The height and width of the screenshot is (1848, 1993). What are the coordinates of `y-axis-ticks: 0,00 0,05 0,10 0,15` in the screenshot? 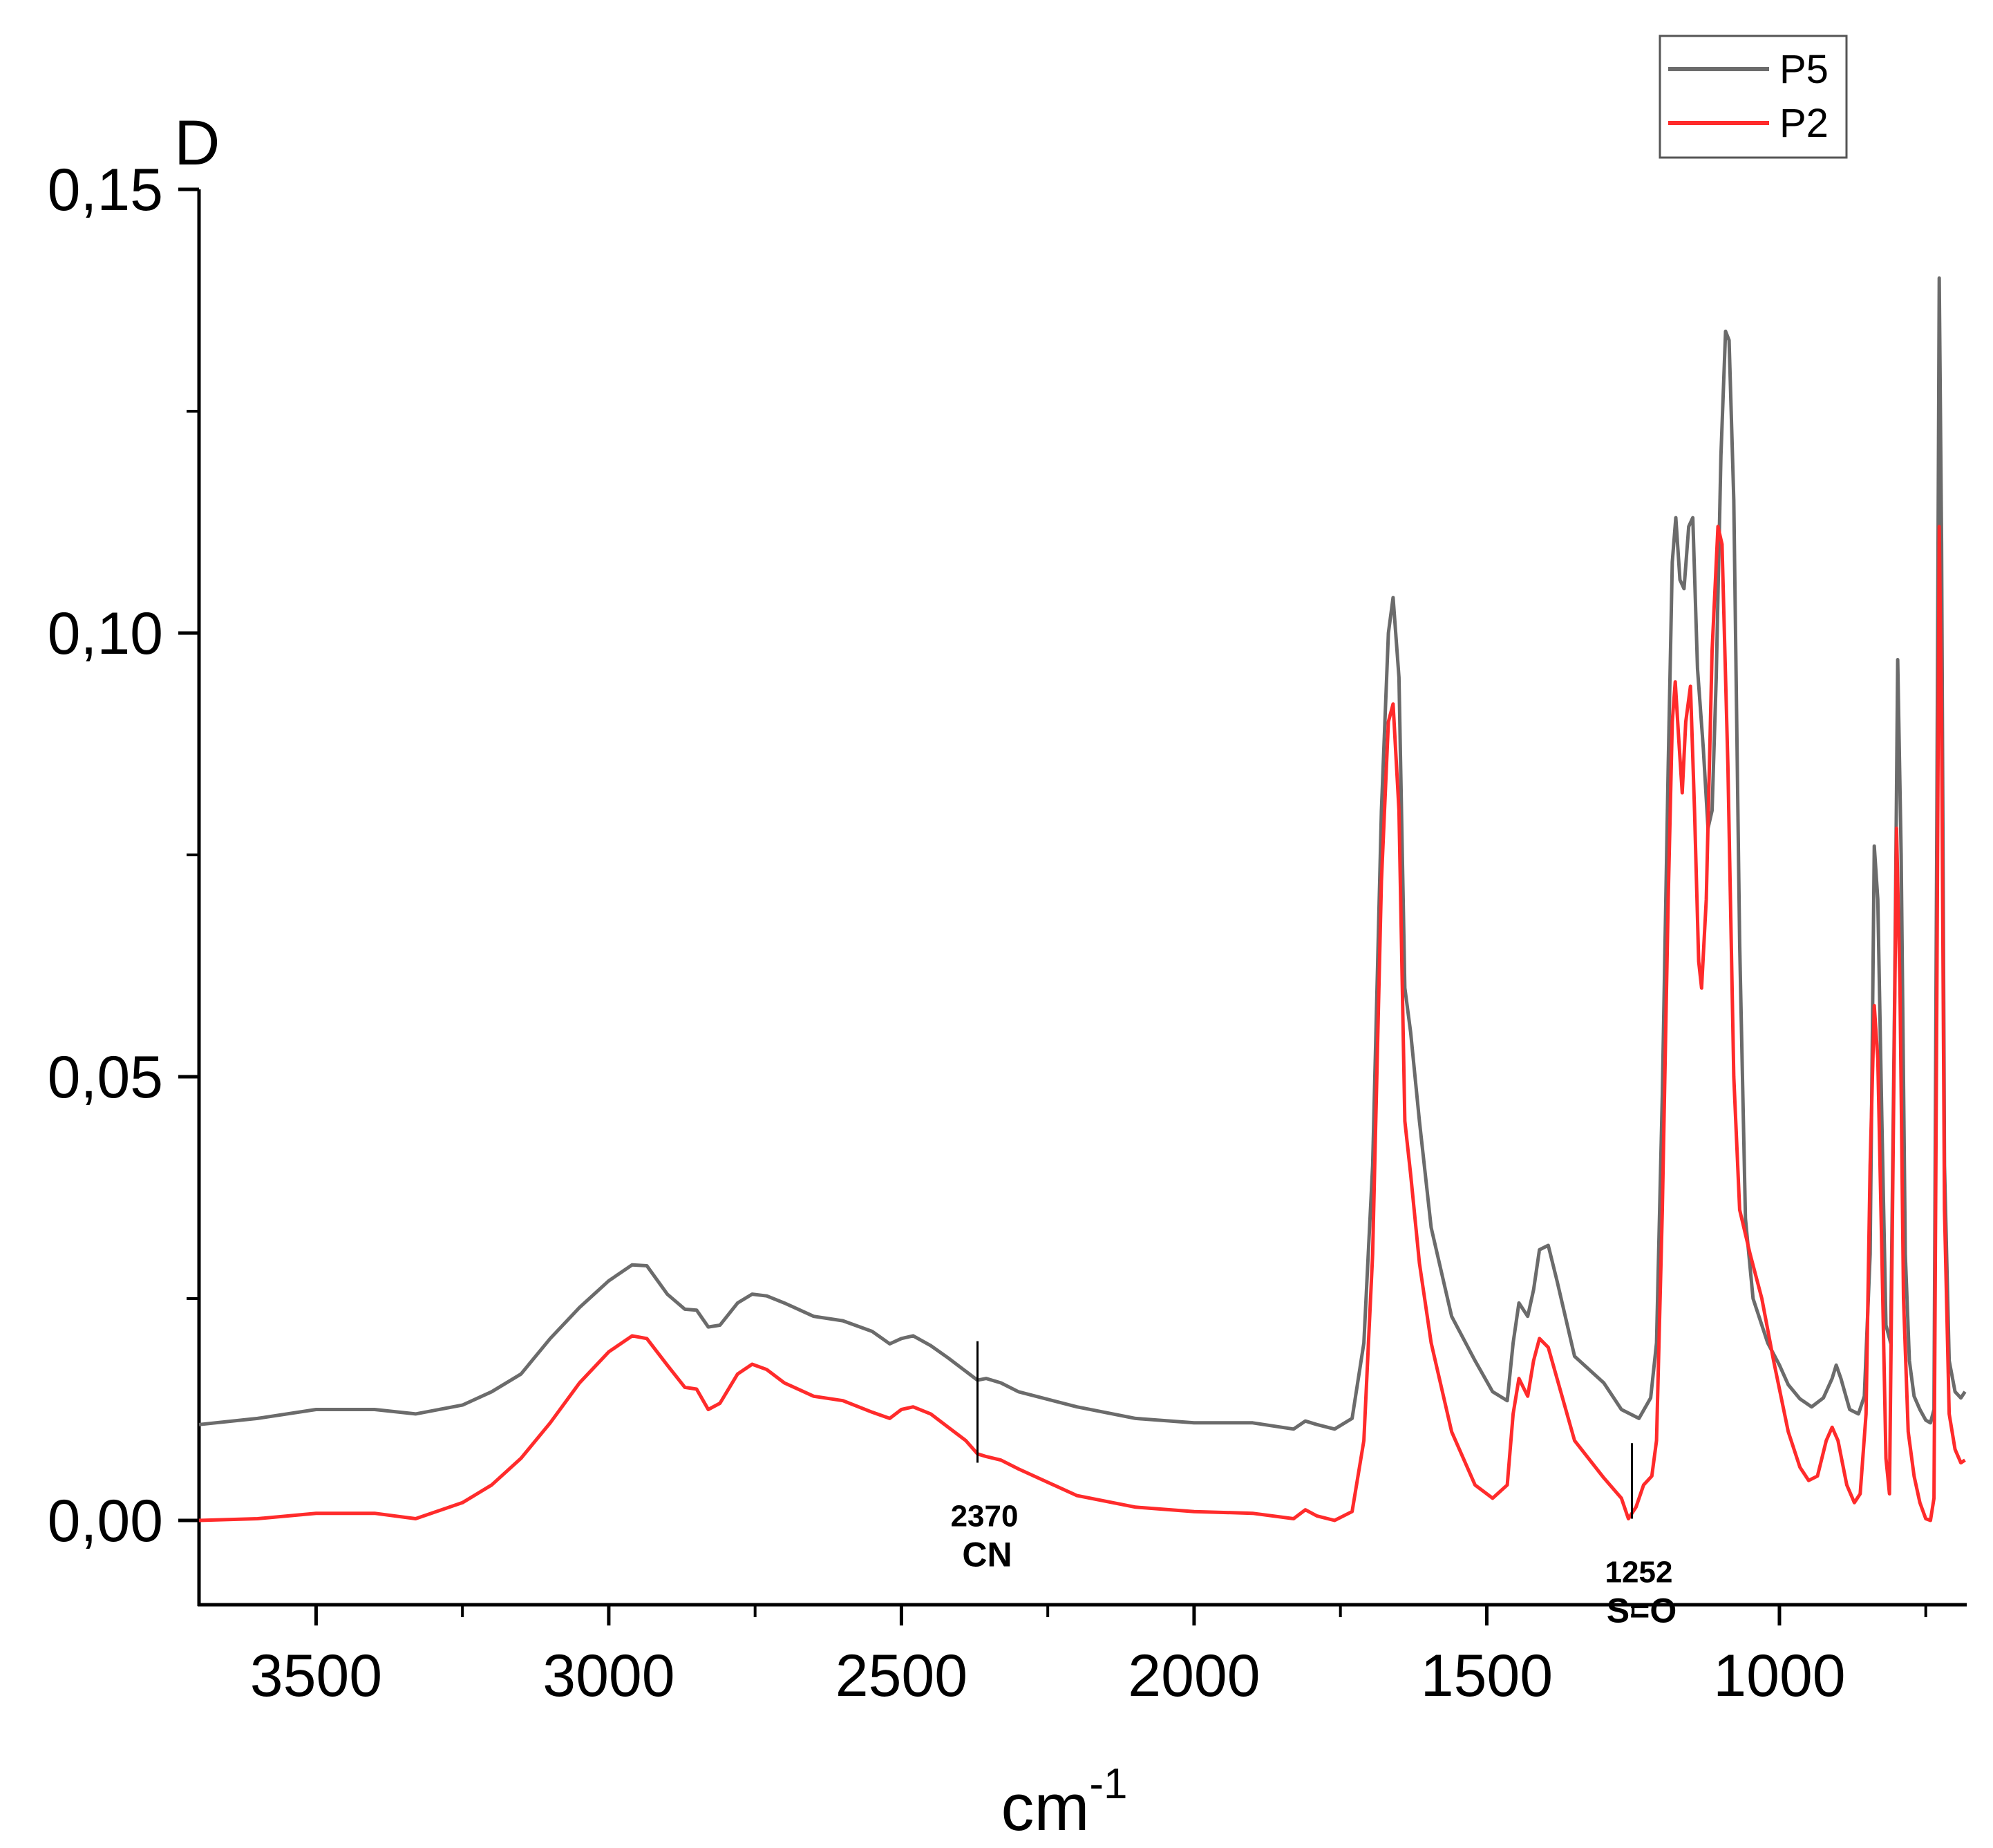 It's located at (124, 855).